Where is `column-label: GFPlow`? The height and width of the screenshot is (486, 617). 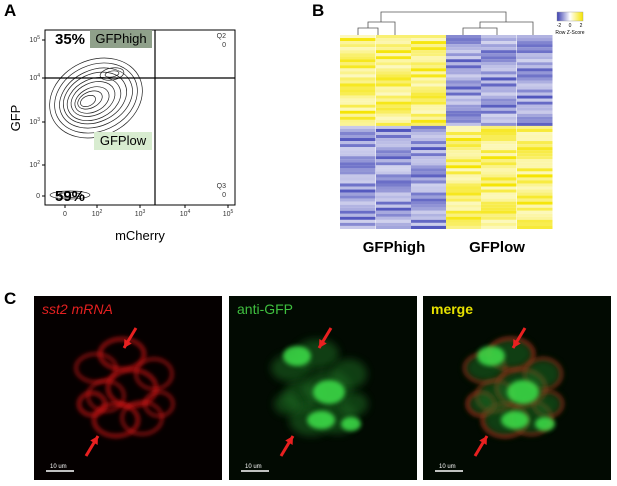 column-label: GFPlow is located at coordinates (497, 247).